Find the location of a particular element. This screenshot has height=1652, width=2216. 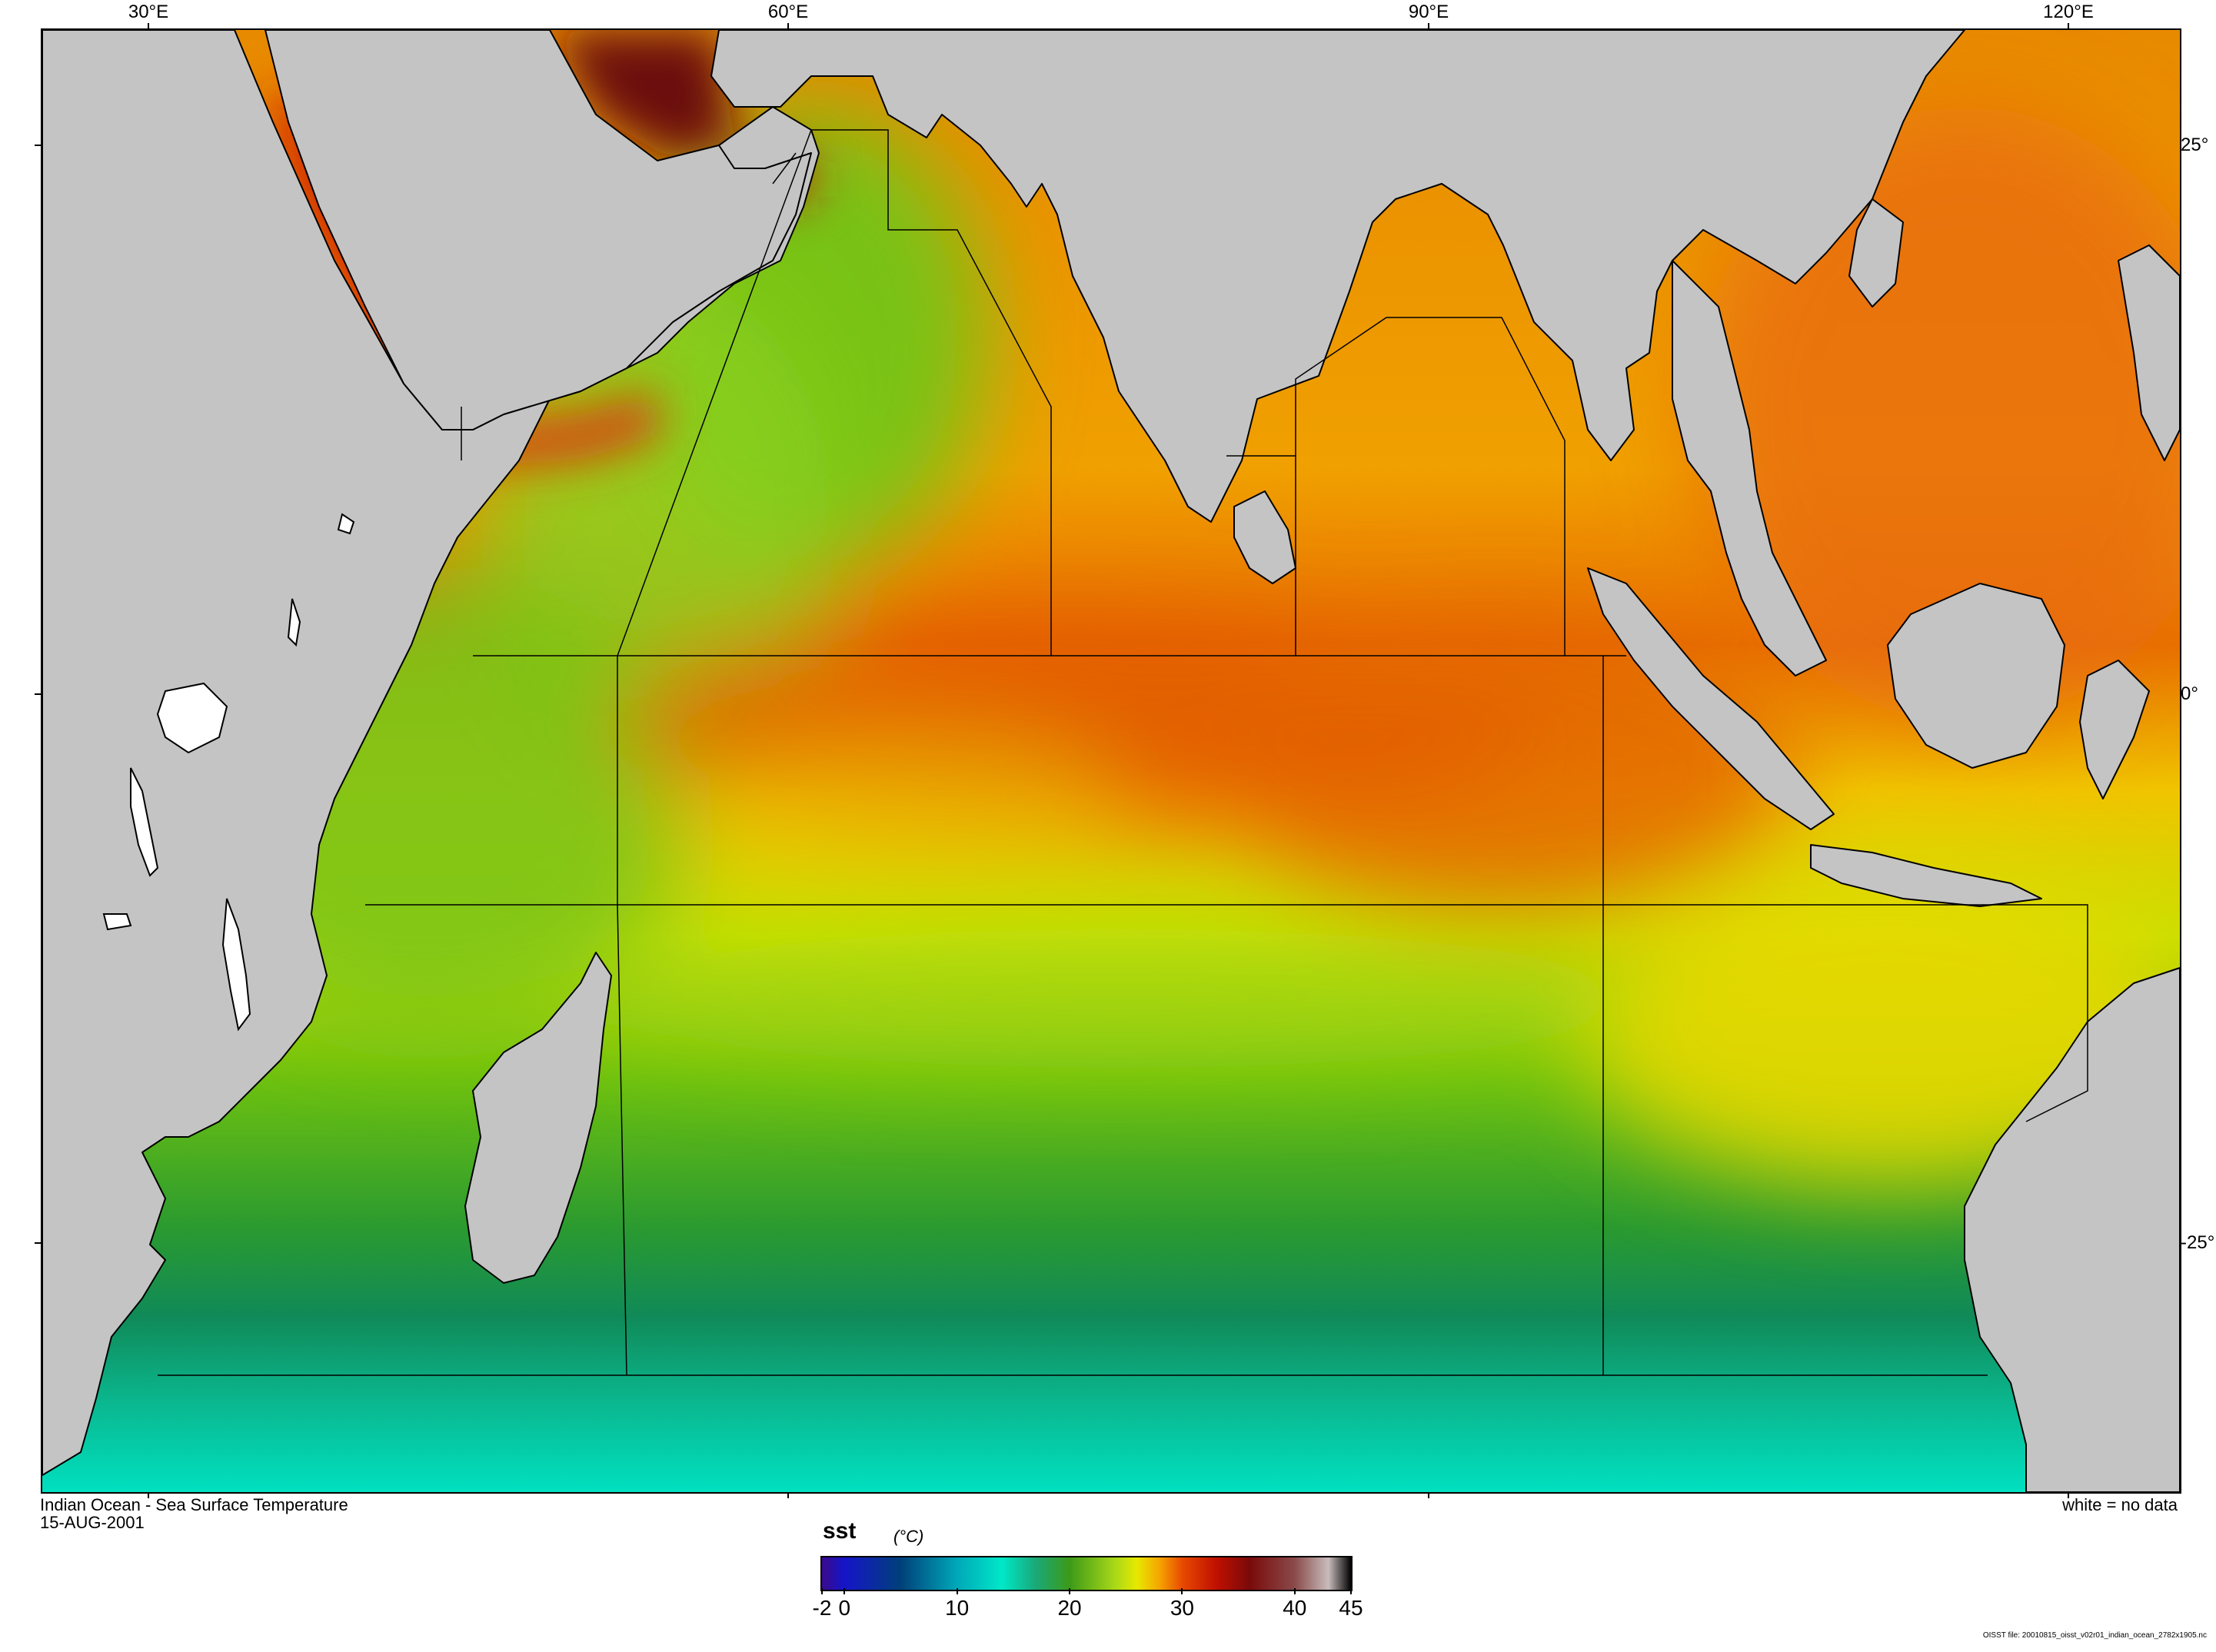

land-borneo is located at coordinates (1976, 676).